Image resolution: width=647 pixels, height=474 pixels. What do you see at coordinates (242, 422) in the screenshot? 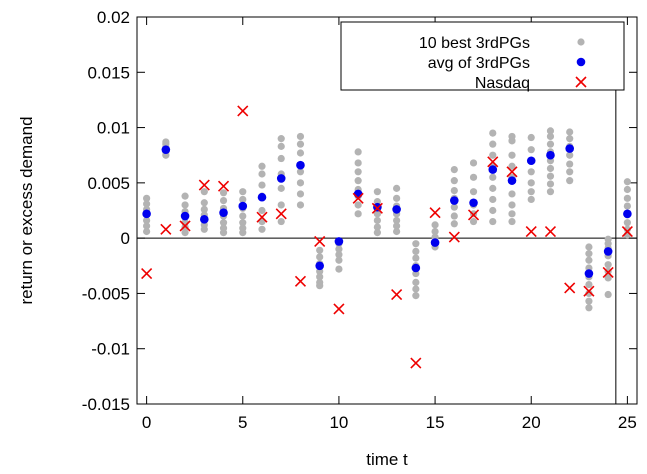
I see `x-tick-label: 5` at bounding box center [242, 422].